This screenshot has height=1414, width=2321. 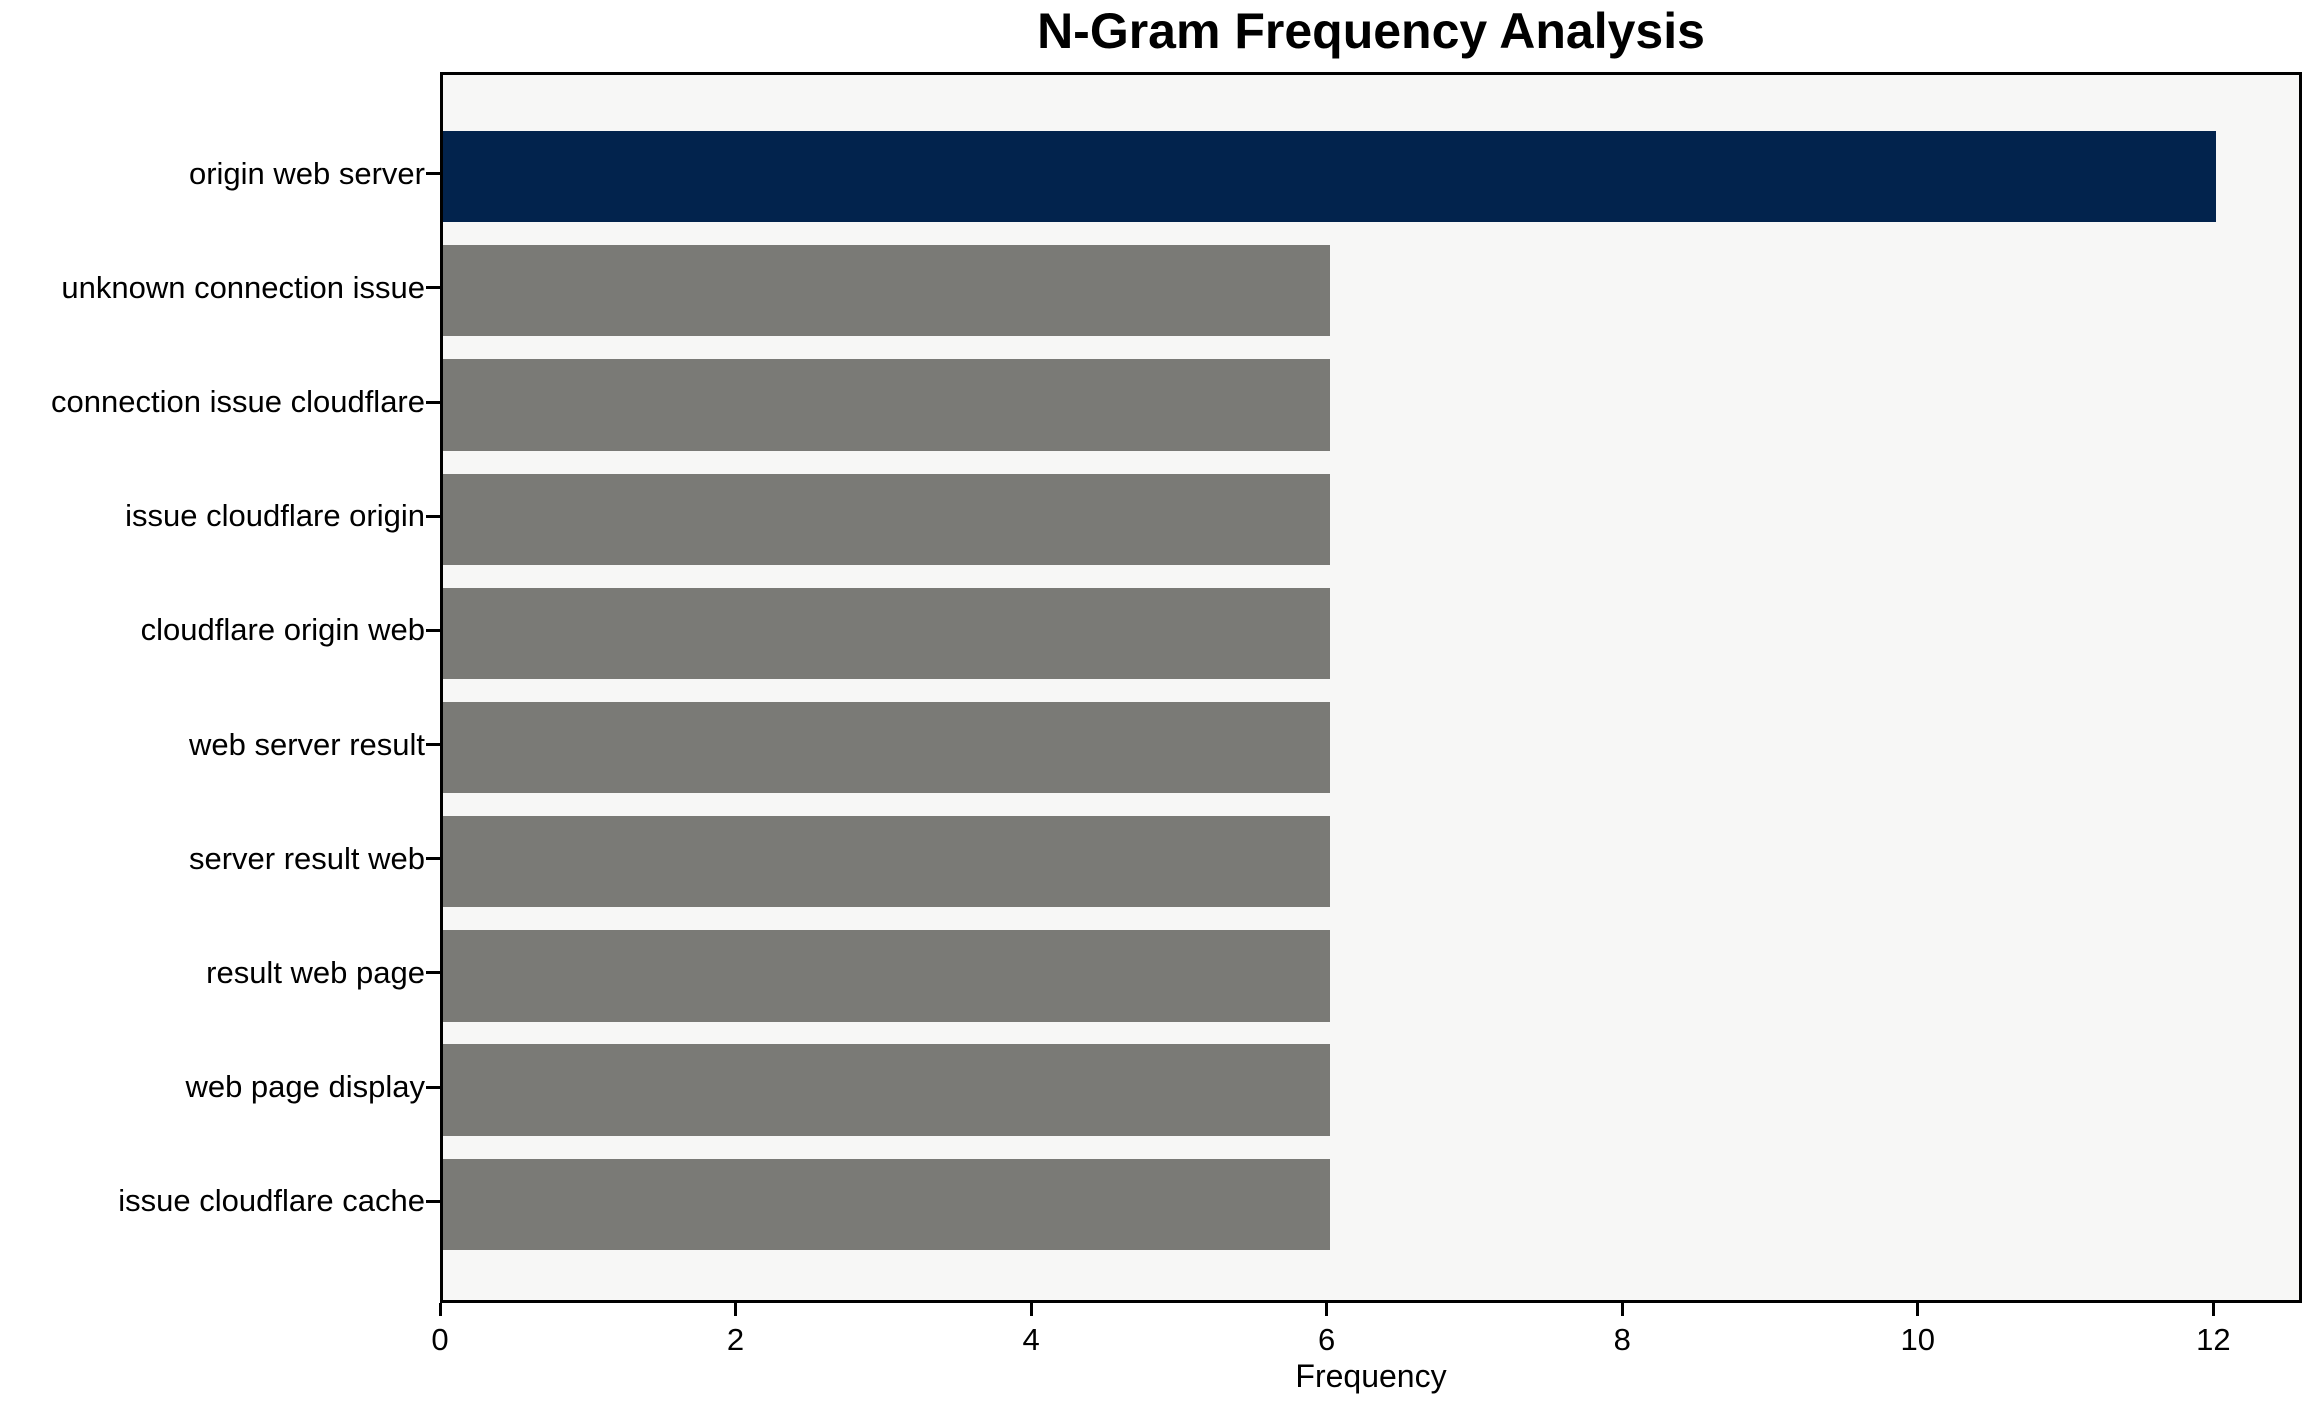 I want to click on y-tick-label: cloudflare origin web, so click(x=282, y=630).